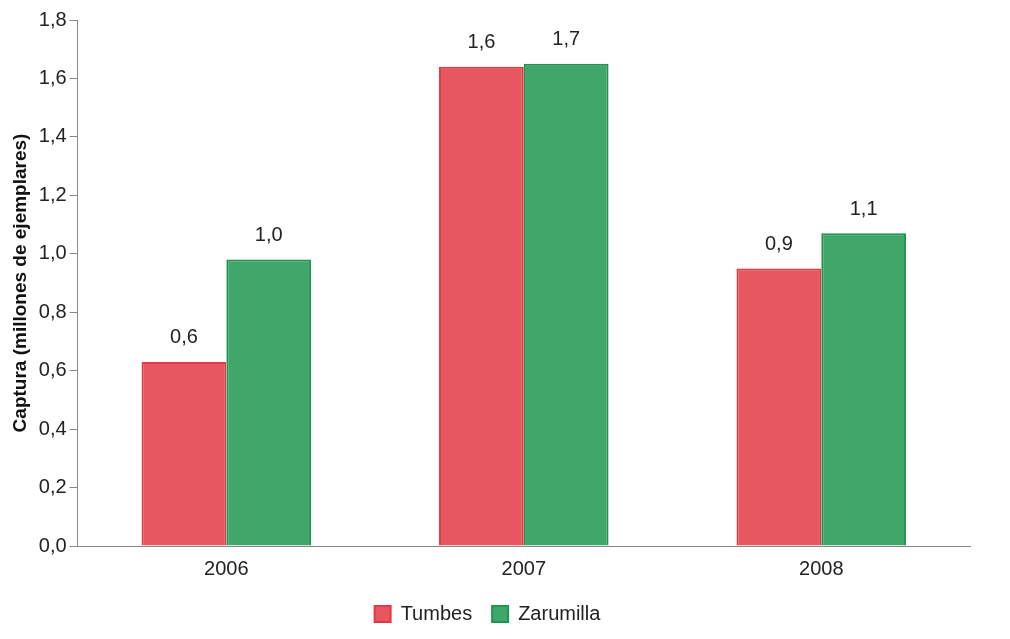 The height and width of the screenshot is (639, 1010). I want to click on x-tick-label: 2006, so click(226, 567).